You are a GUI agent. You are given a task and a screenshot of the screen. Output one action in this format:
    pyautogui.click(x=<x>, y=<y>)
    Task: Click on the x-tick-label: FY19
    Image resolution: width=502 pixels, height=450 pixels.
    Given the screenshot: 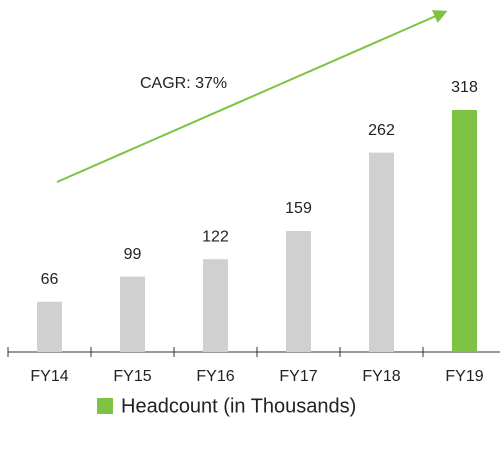 What is the action you would take?
    pyautogui.click(x=464, y=376)
    